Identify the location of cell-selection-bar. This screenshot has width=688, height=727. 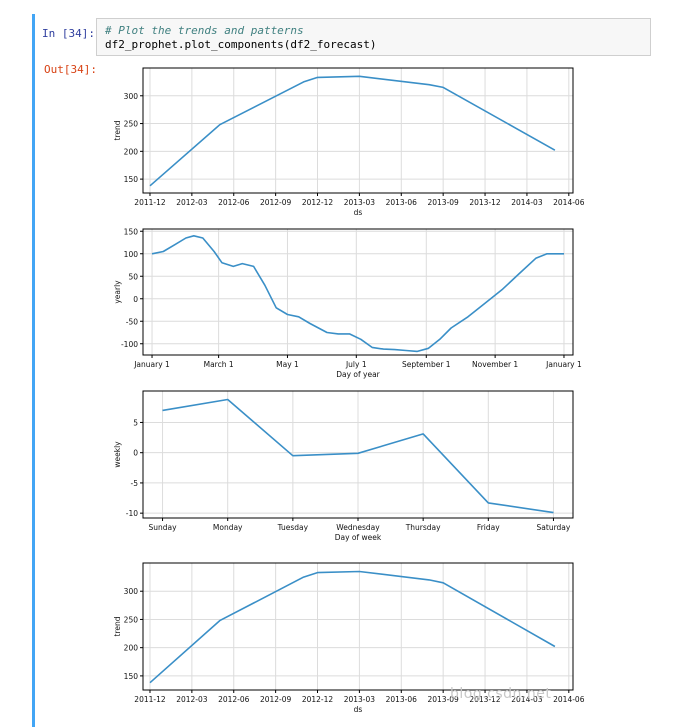
(33, 370).